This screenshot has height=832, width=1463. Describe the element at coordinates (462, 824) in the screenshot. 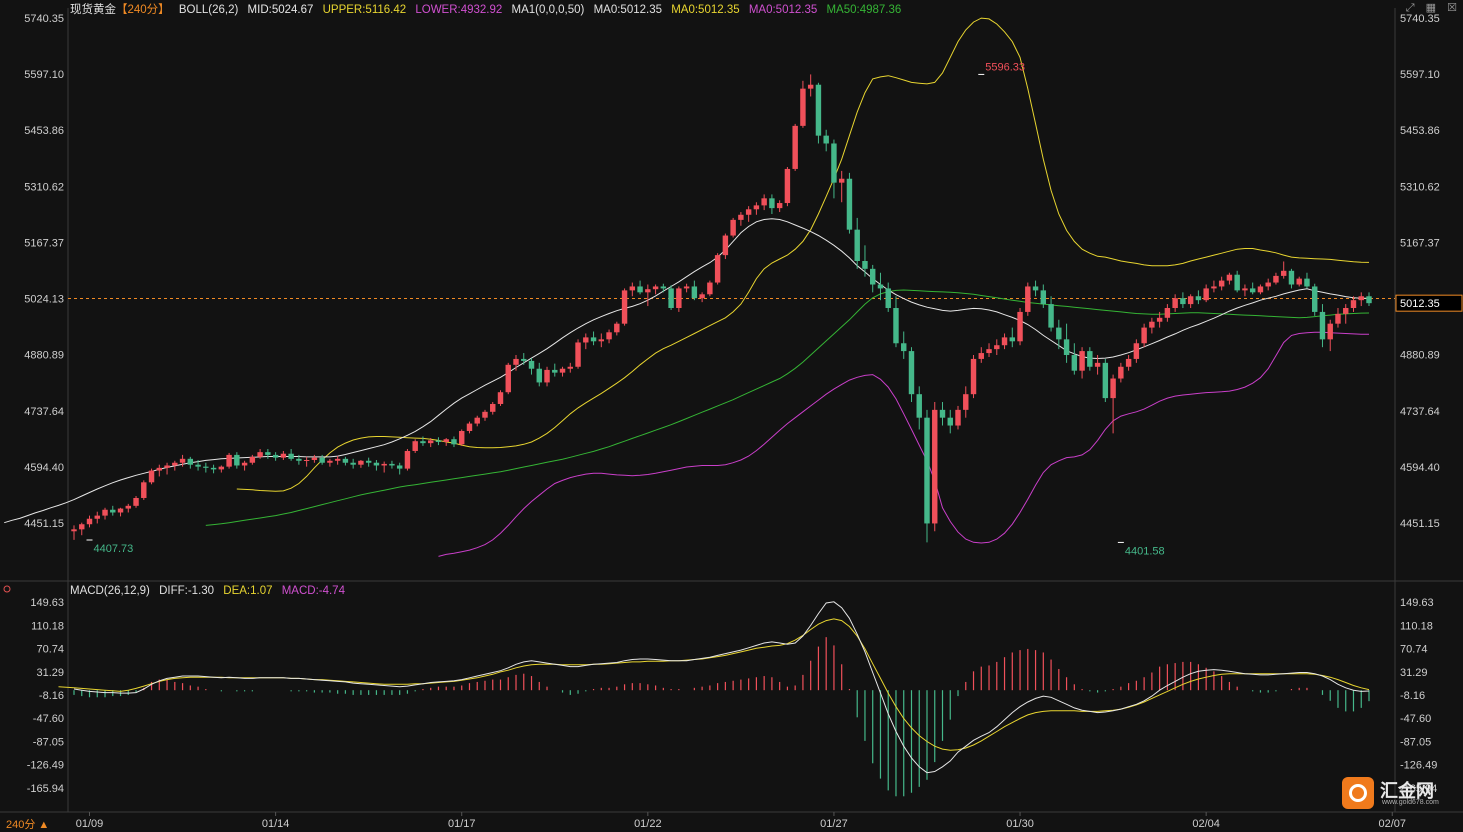

I see `time-tick-label: 01/17` at that location.